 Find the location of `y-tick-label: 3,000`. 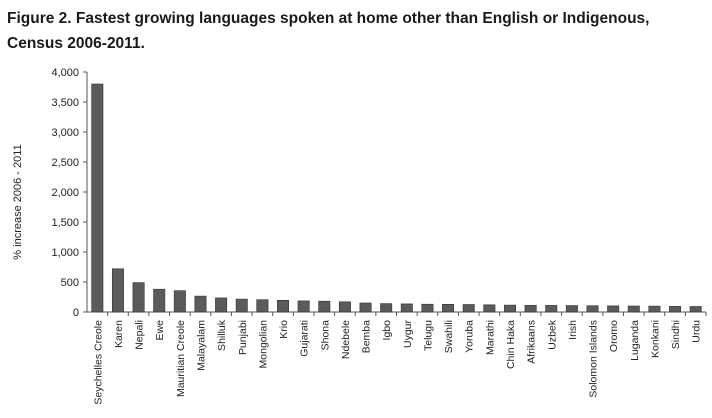

y-tick-label: 3,000 is located at coordinates (65, 133).